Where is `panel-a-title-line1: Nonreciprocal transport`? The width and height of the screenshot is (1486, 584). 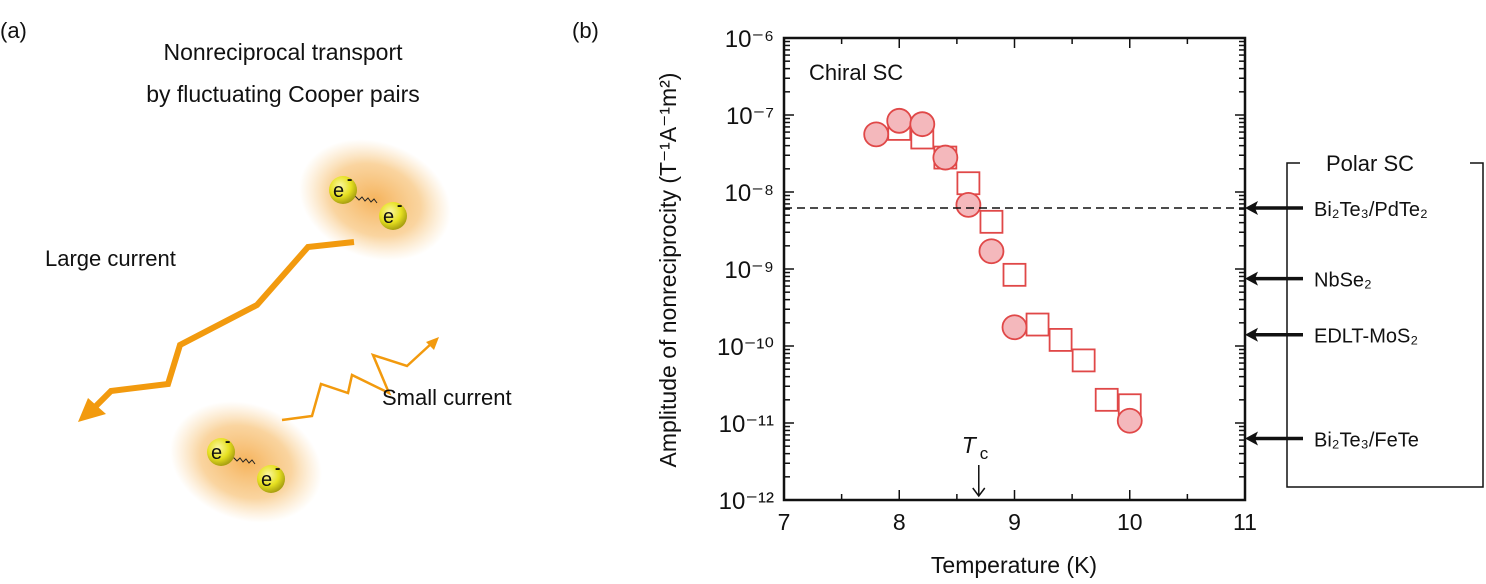 panel-a-title-line1: Nonreciprocal transport is located at coordinates (283, 52).